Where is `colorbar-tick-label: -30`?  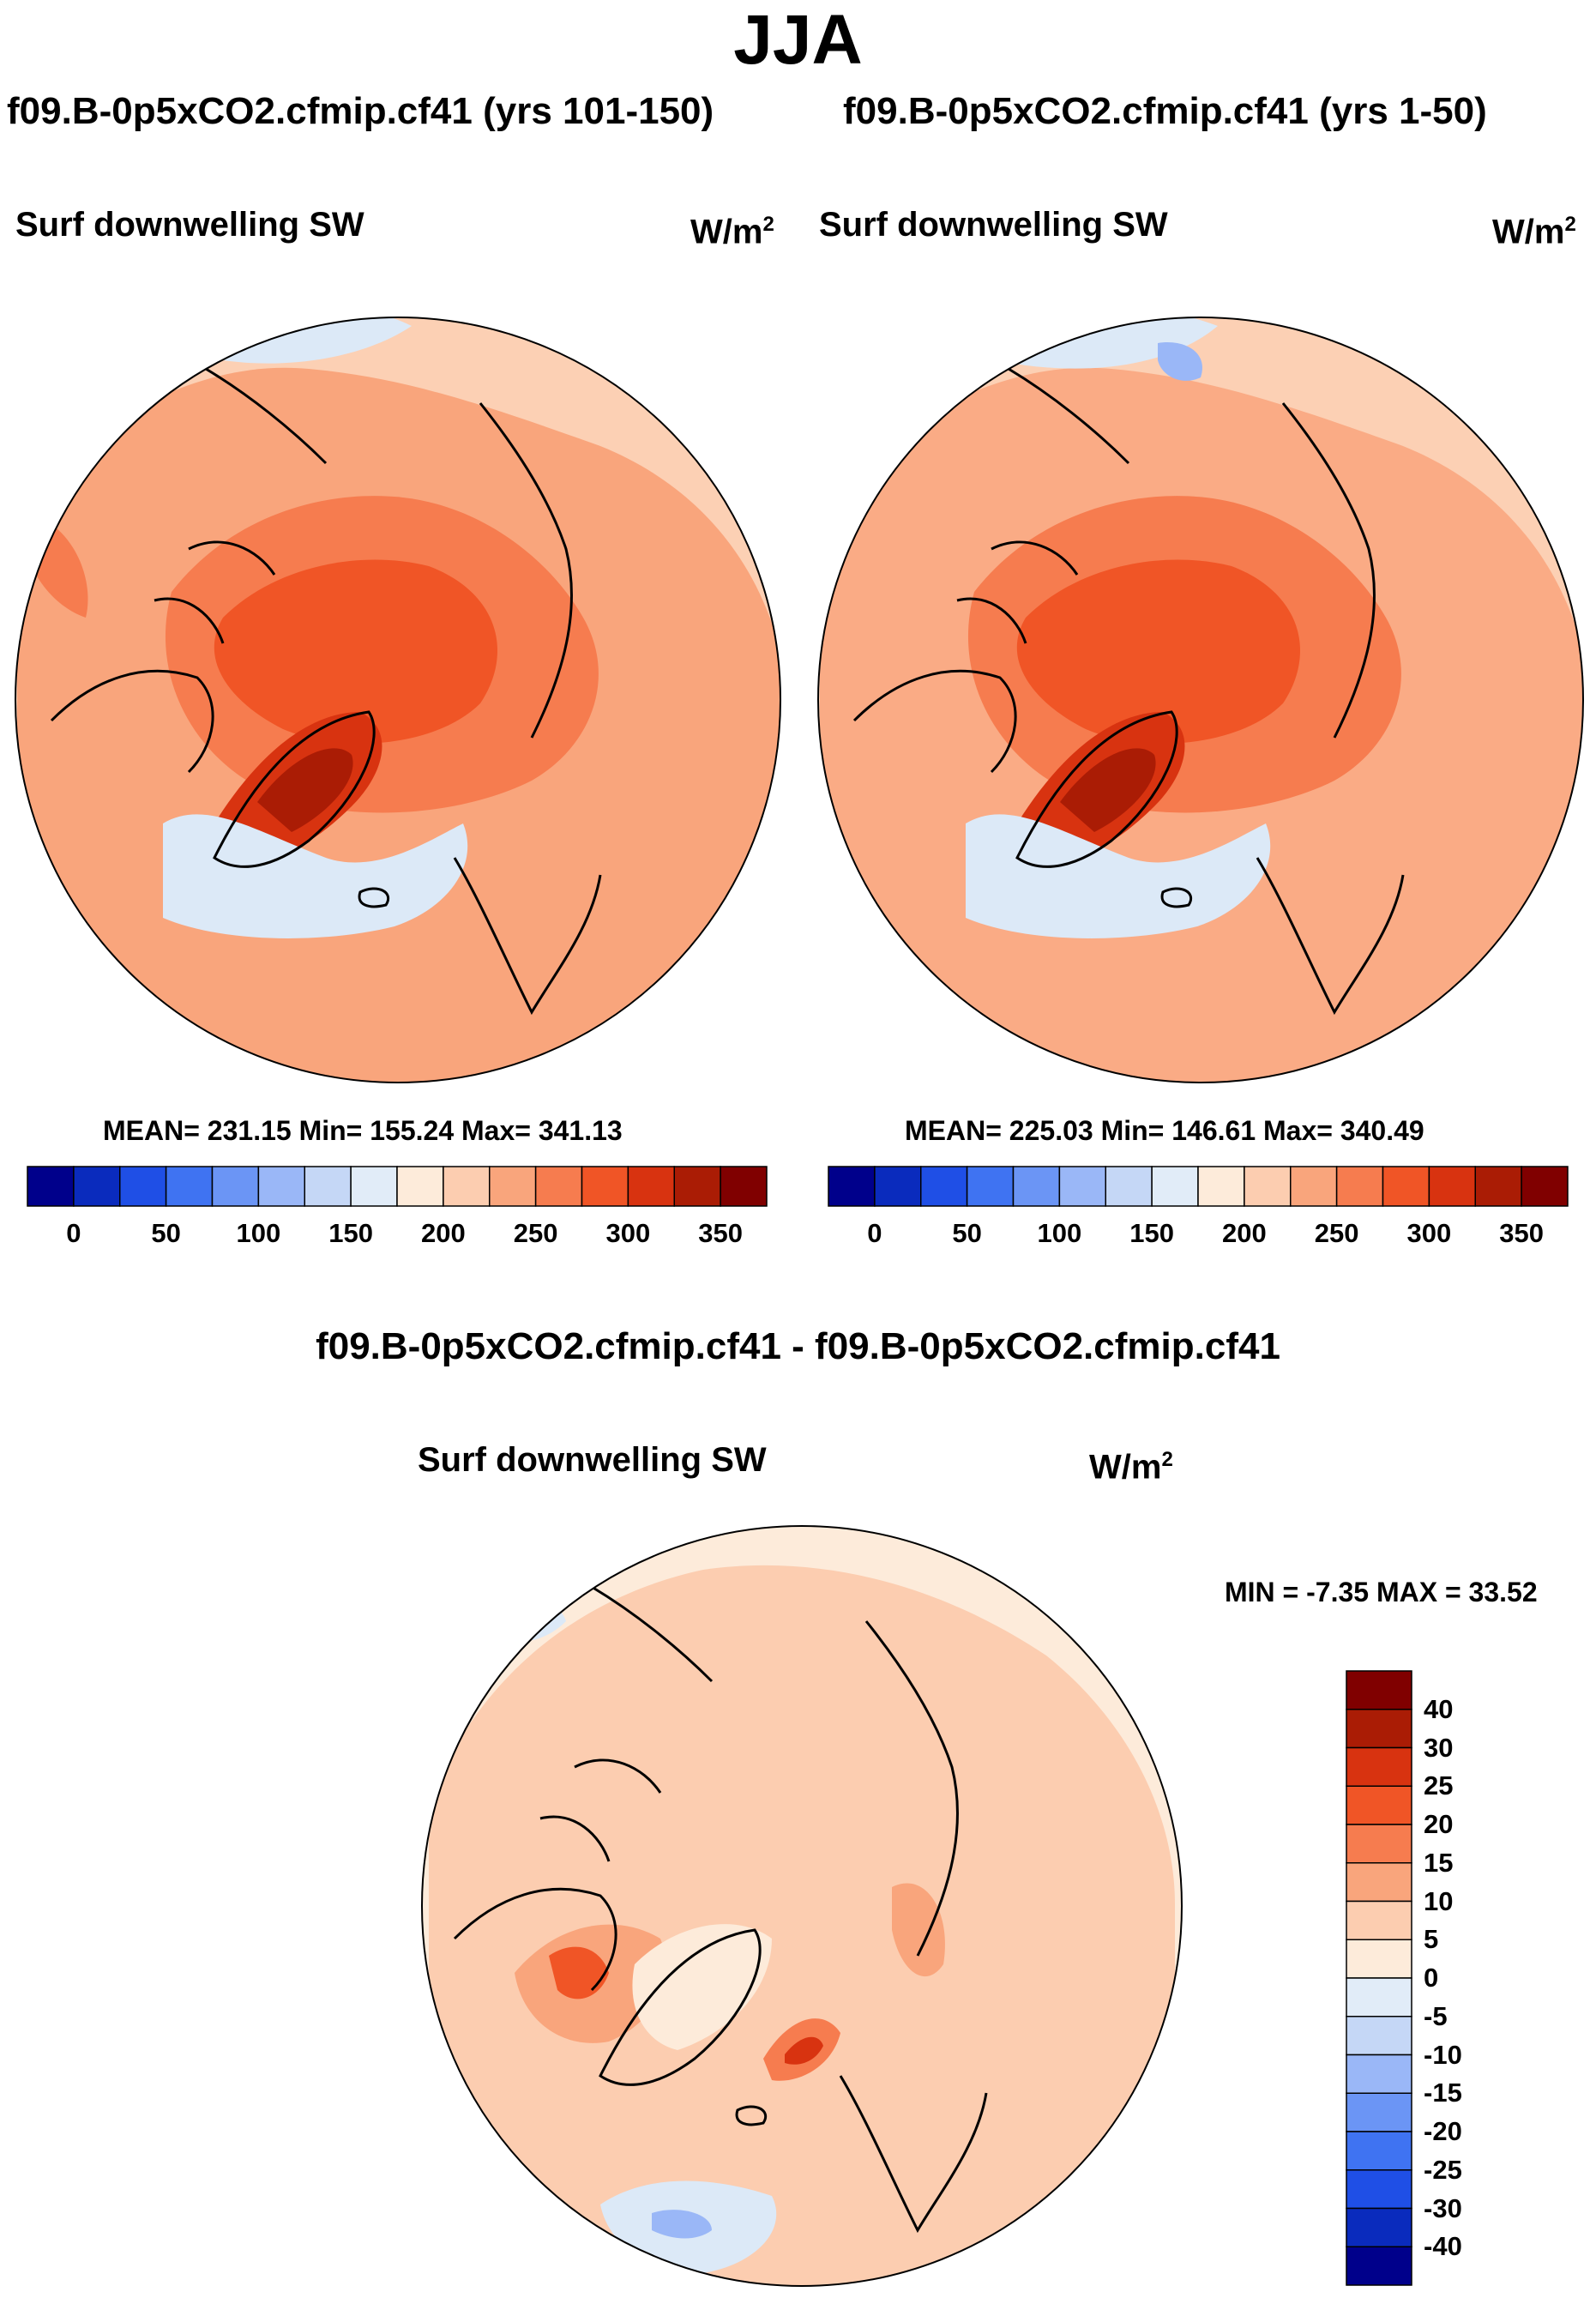
colorbar-tick-label: -30 is located at coordinates (1443, 2207).